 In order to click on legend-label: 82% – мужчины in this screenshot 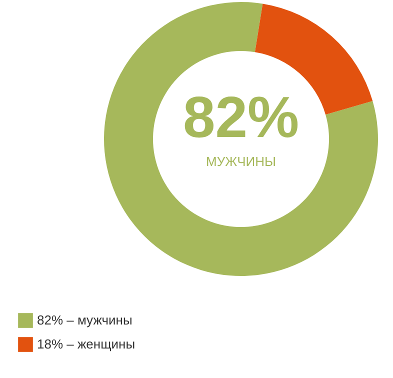, I will do `click(84, 320)`.